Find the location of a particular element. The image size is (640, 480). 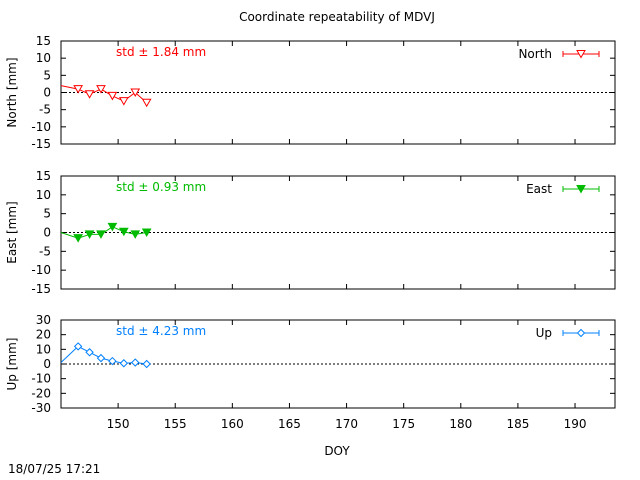

x-axis-label: DOY is located at coordinates (337, 451).